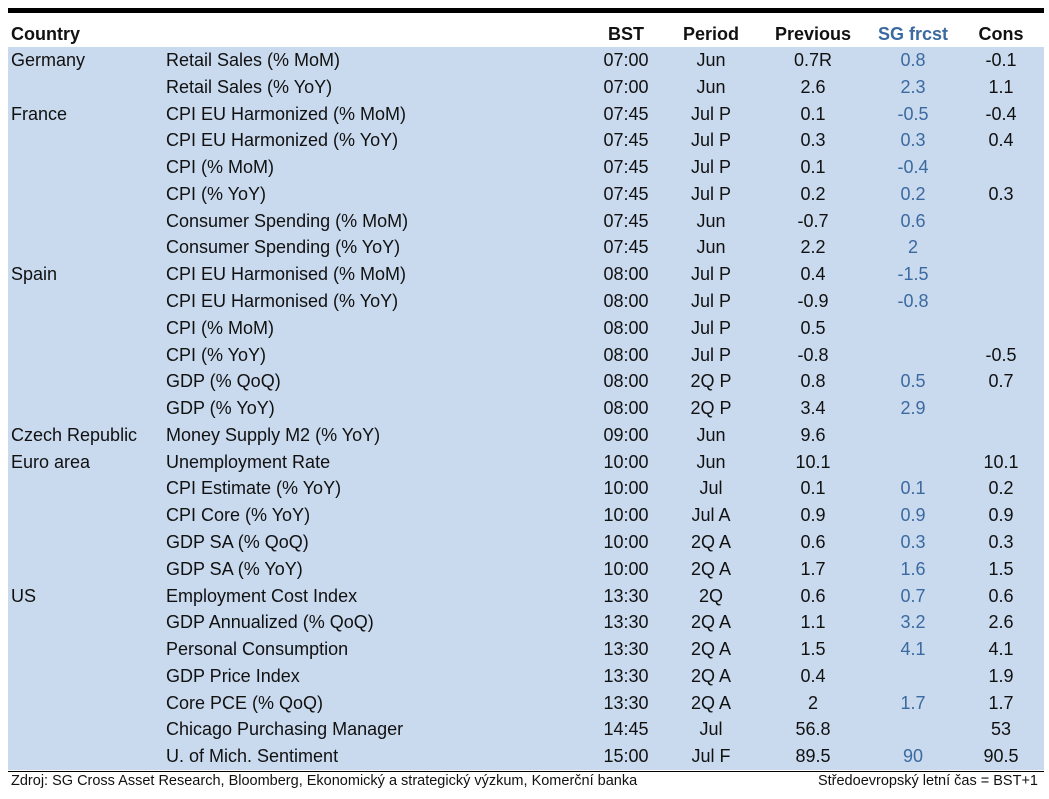 The height and width of the screenshot is (799, 1049). Describe the element at coordinates (526, 729) in the screenshot. I see `table-row: Chicago Purchasing Manager 14:45 Jul 56.8 53` at that location.